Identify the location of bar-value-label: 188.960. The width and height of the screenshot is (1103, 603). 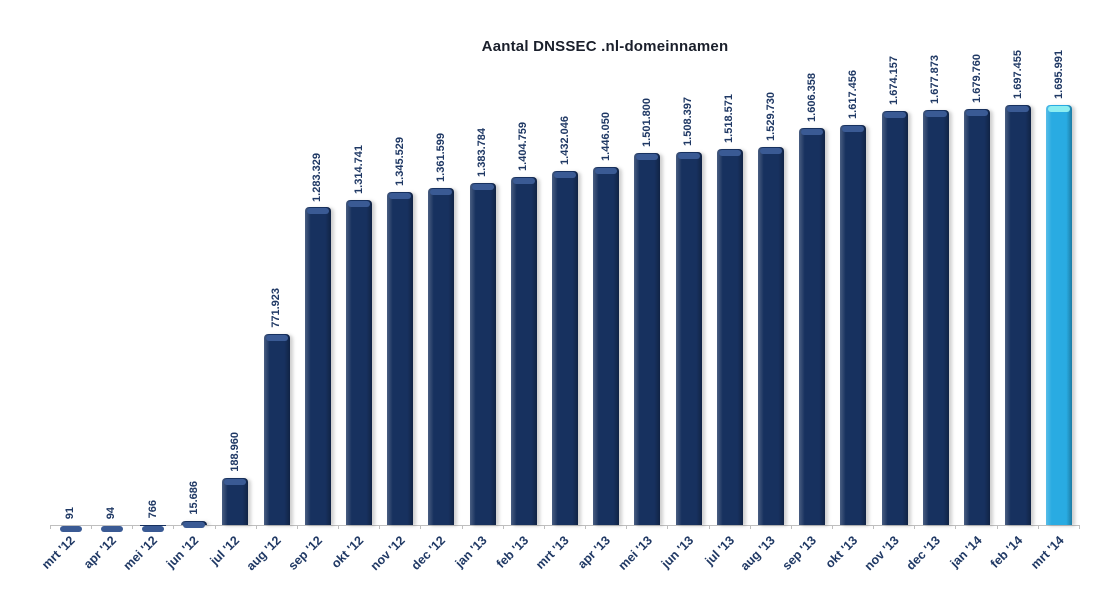
(234, 452).